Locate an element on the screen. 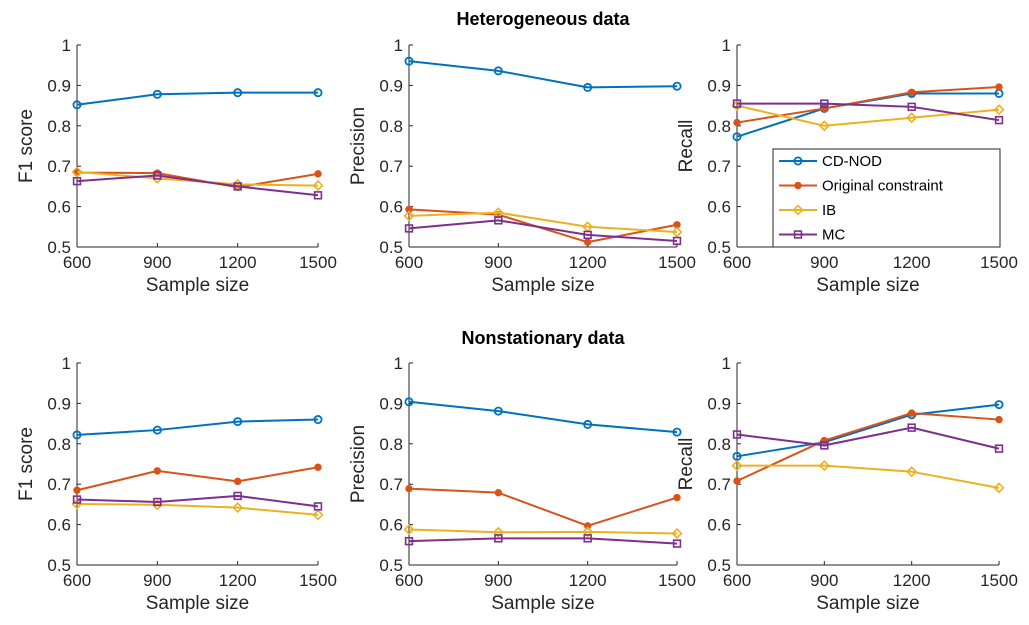  legend-entry-mc: MC is located at coordinates (812, 235).